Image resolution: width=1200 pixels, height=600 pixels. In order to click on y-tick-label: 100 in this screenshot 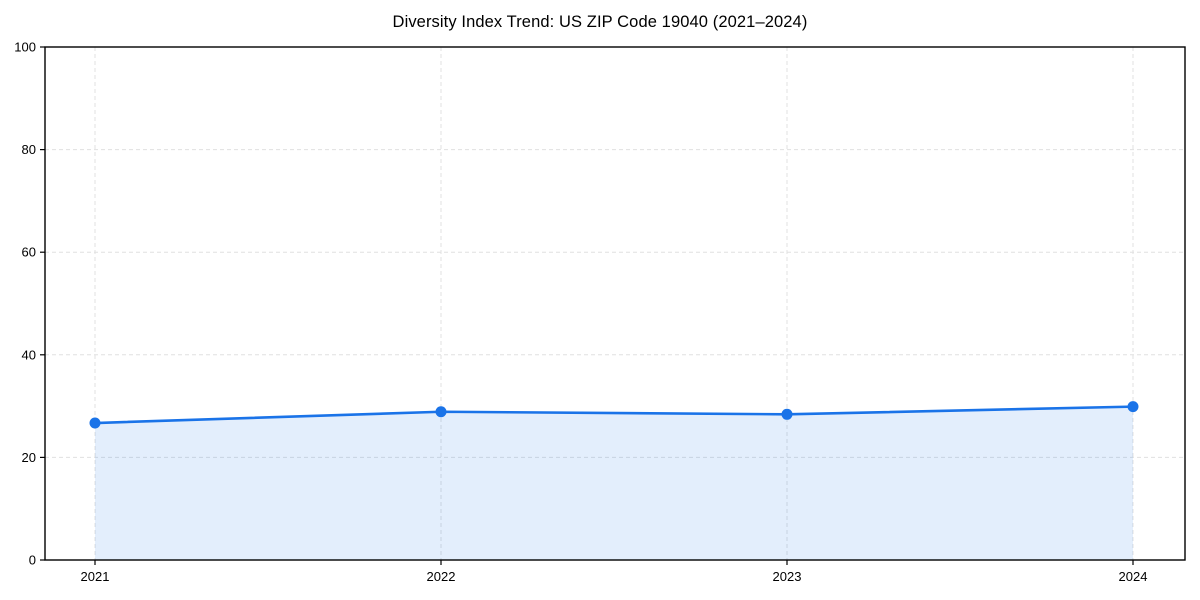, I will do `click(25, 47)`.